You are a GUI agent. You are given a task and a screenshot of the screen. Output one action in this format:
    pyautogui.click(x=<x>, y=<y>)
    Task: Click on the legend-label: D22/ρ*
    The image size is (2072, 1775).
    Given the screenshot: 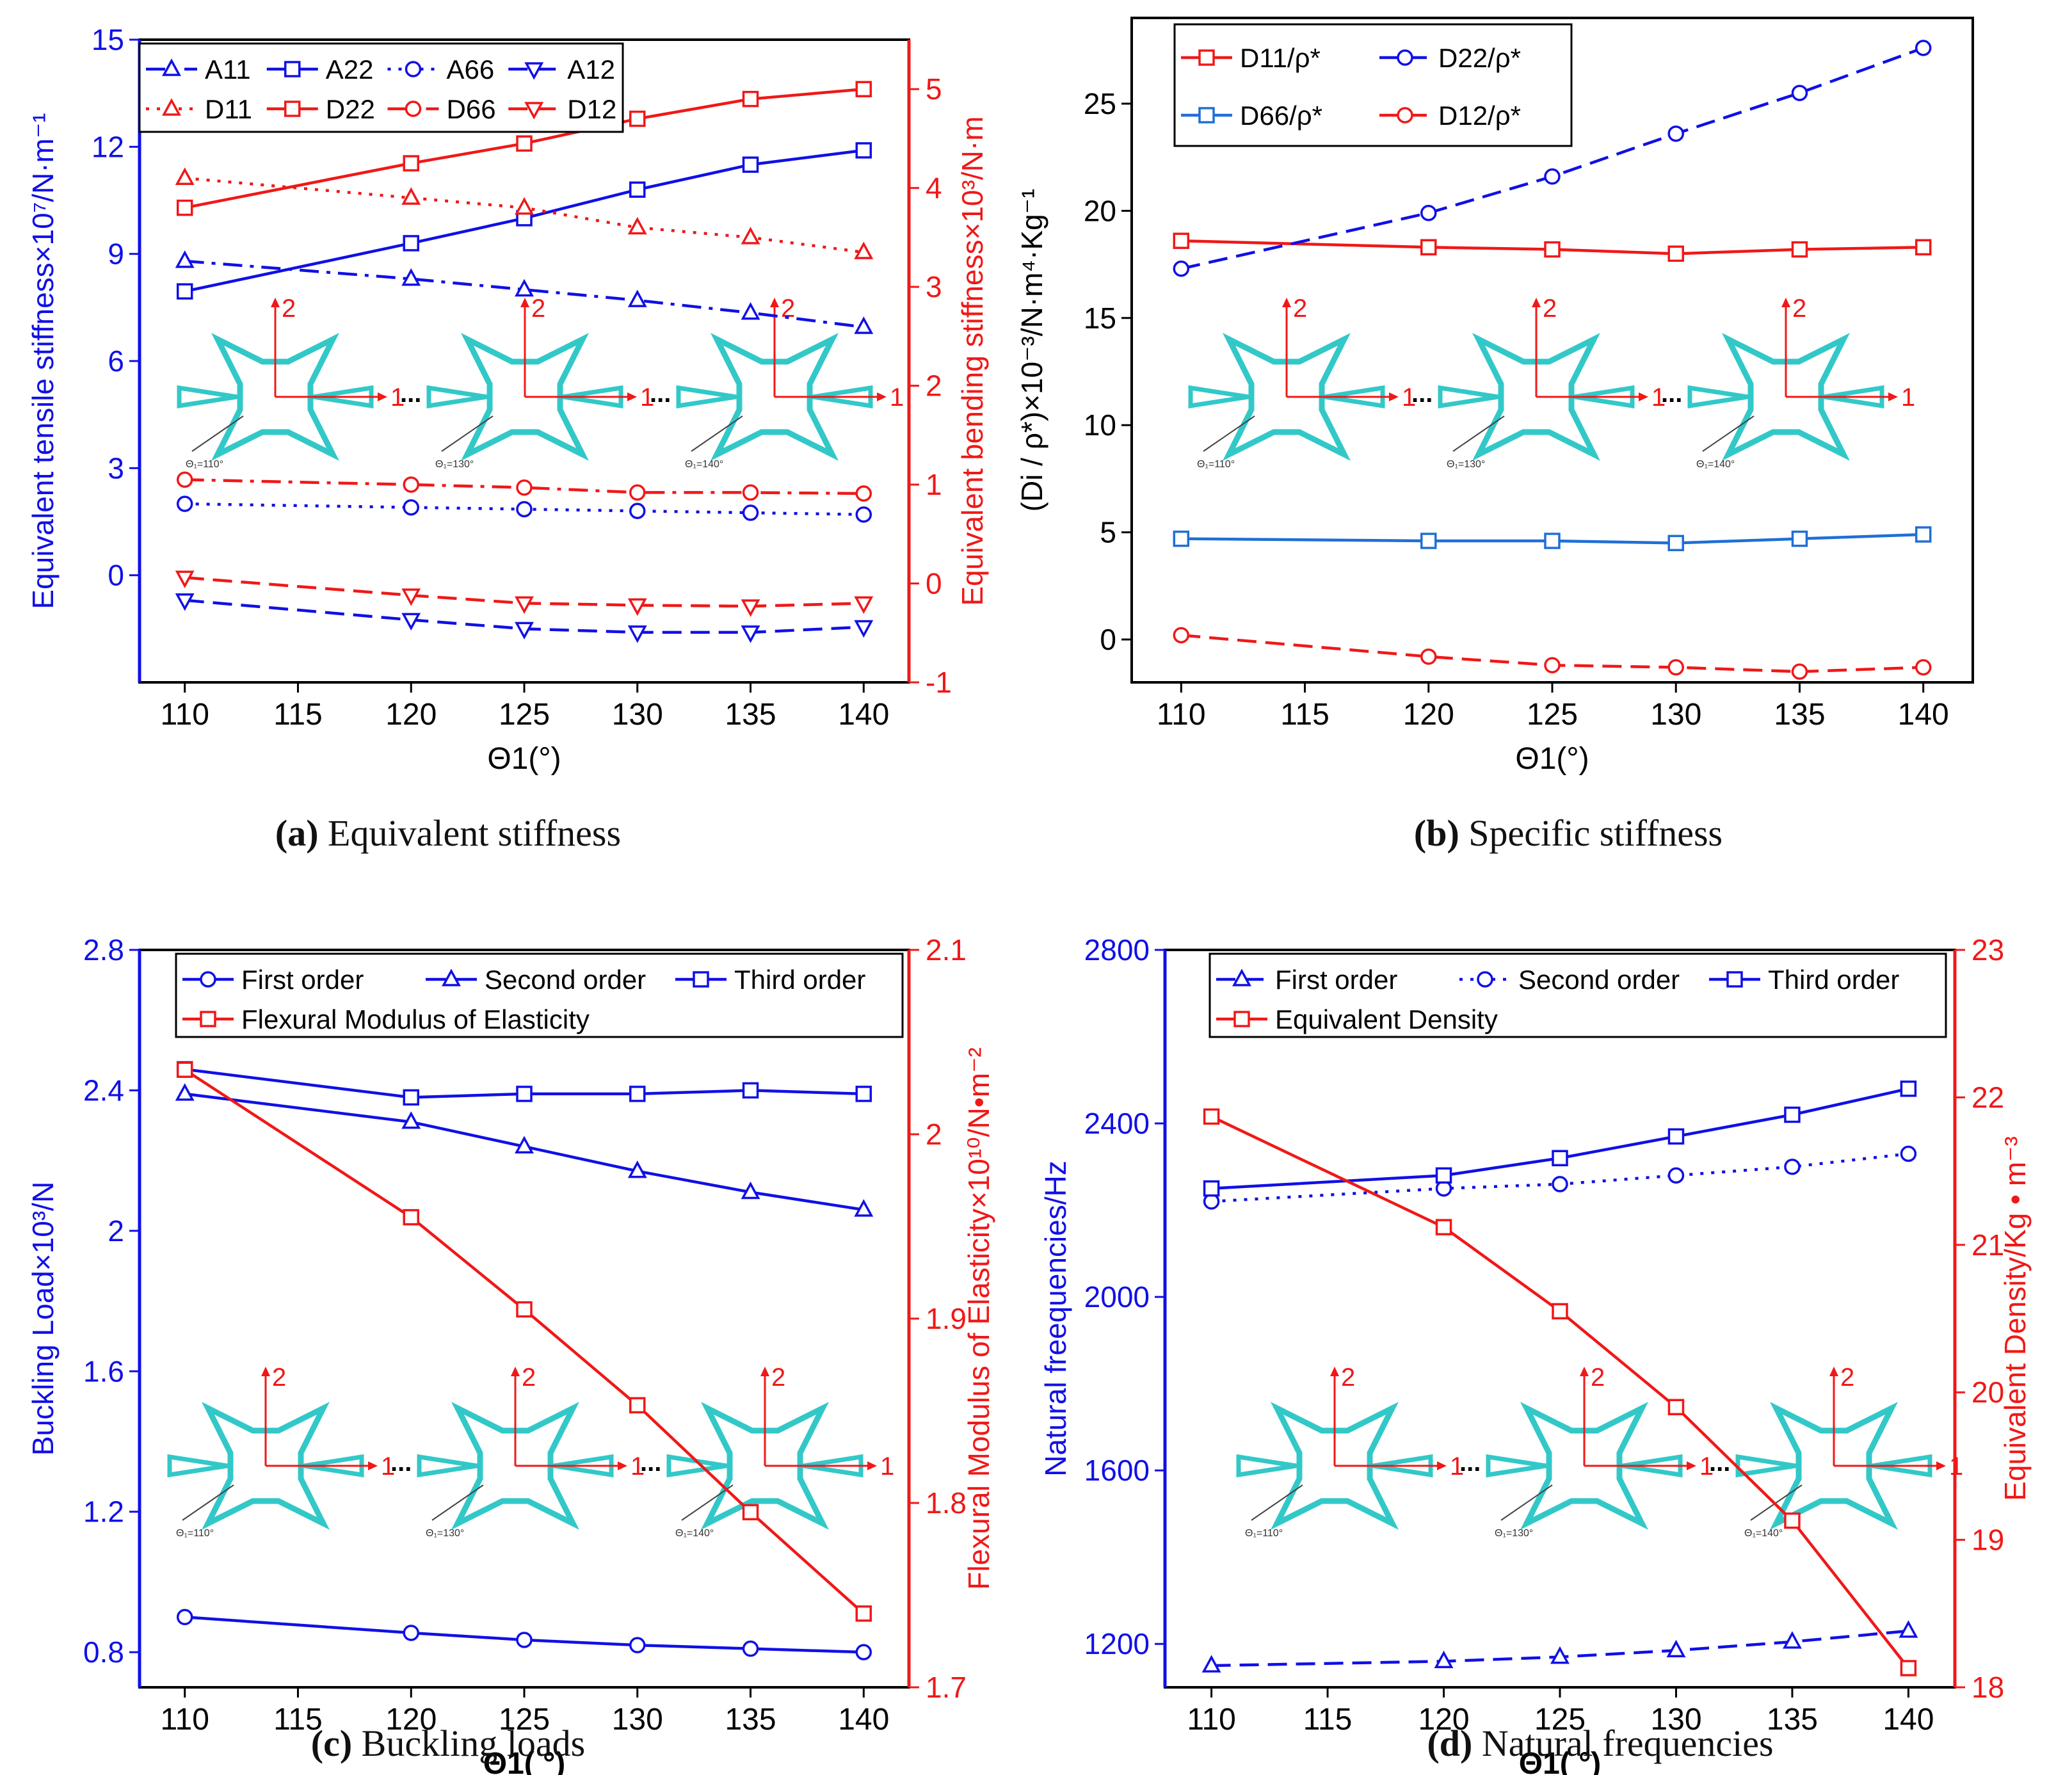 What is the action you would take?
    pyautogui.click(x=1479, y=58)
    